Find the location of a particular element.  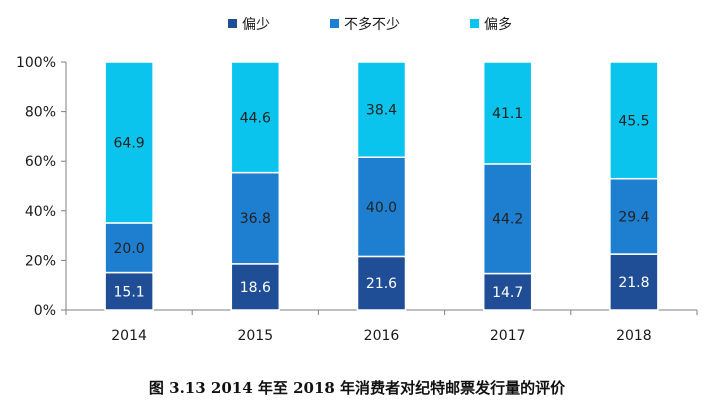

data-label: 44.6 is located at coordinates (255, 118).